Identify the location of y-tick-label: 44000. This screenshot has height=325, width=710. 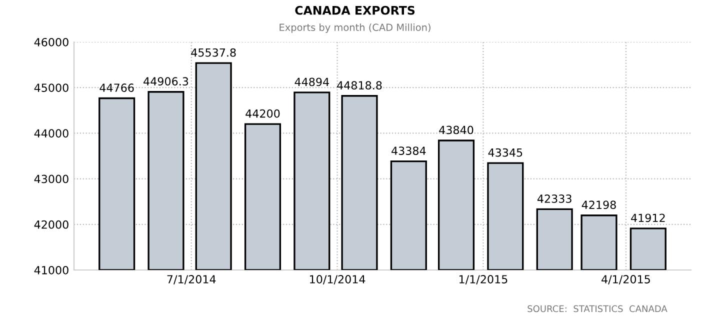
(51, 133).